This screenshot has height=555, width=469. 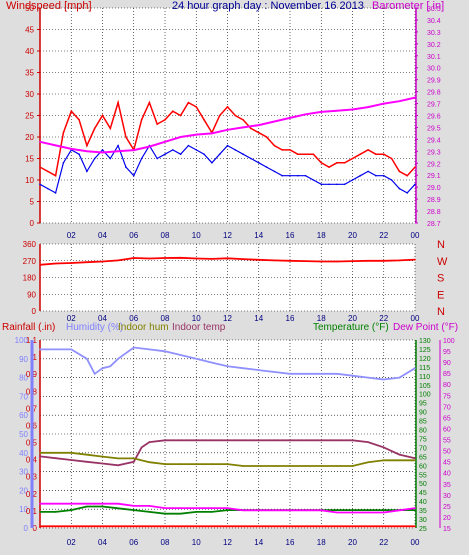 What do you see at coordinates (423, 439) in the screenshot?
I see `temperature-tick-label: 75` at bounding box center [423, 439].